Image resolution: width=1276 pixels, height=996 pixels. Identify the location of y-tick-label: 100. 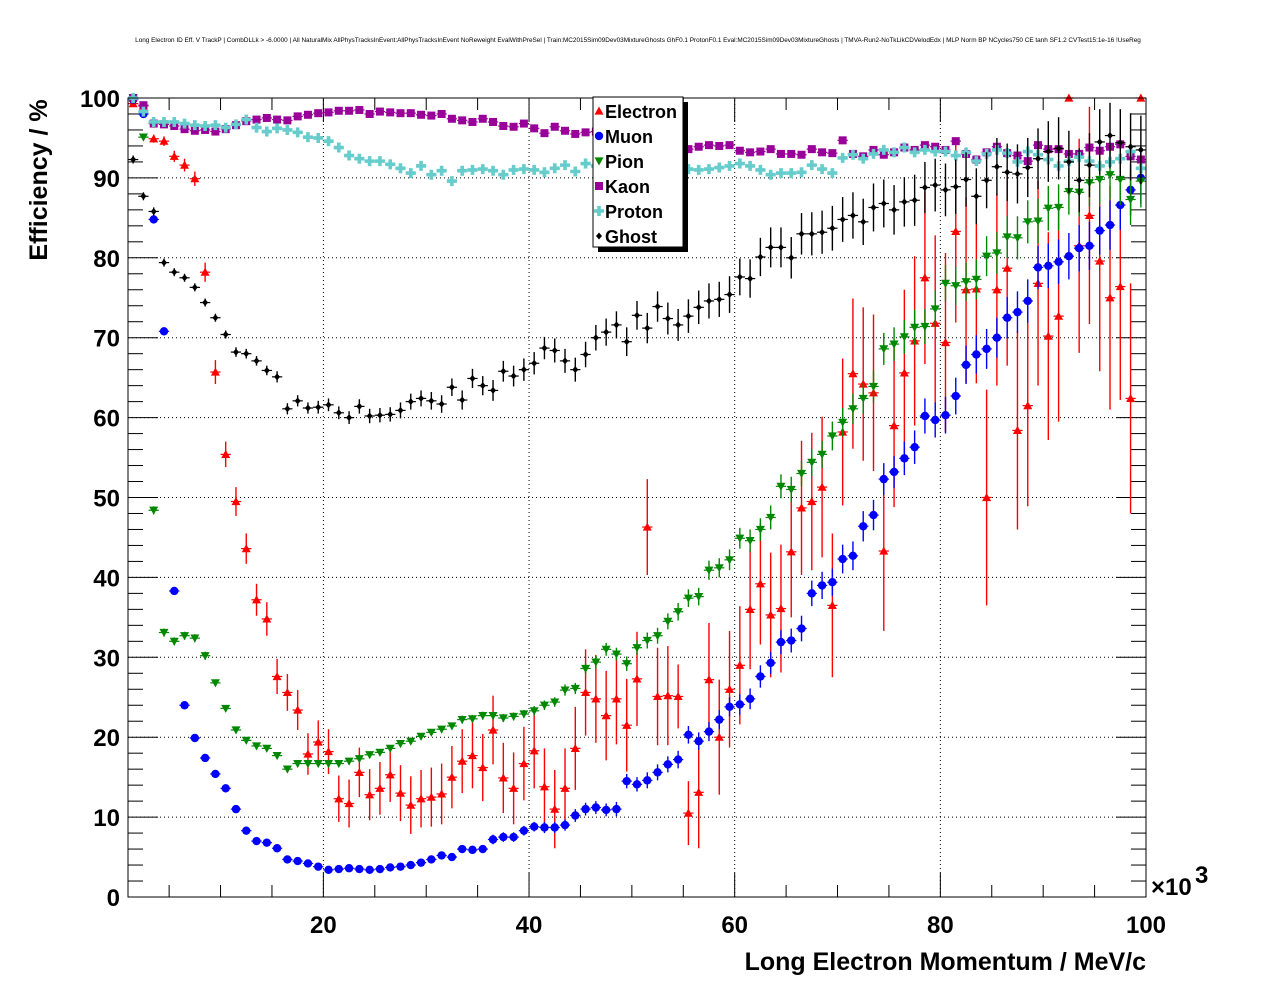
(100, 99).